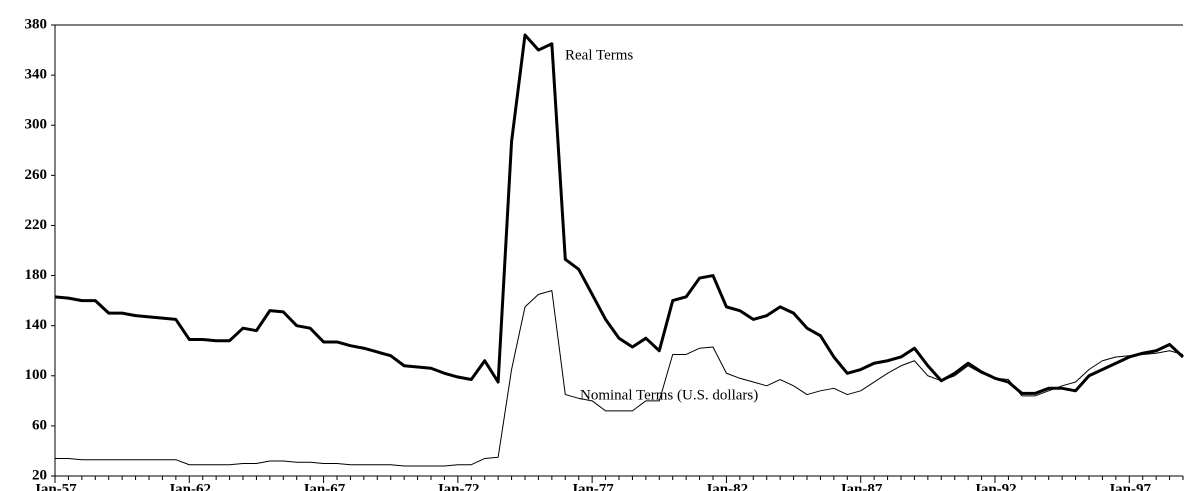 The height and width of the screenshot is (491, 1184). Describe the element at coordinates (592, 486) in the screenshot. I see `x-tick-label: Jan-77` at that location.